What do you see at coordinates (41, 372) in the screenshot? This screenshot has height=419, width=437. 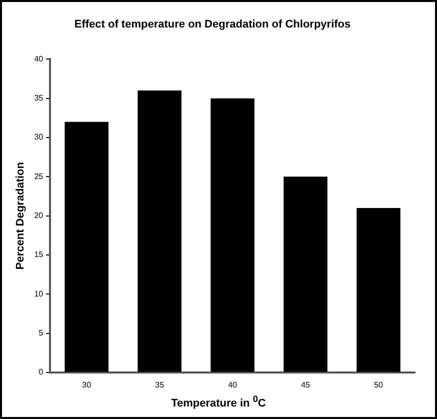 I see `y-tick-label: 0` at bounding box center [41, 372].